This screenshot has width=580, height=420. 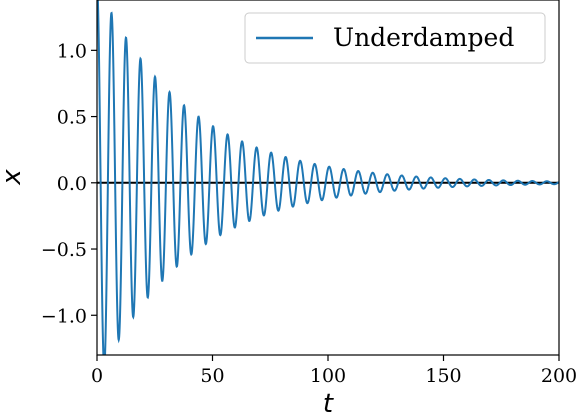 What do you see at coordinates (423, 37) in the screenshot?
I see `legend-label-underdamped: Underdamped` at bounding box center [423, 37].